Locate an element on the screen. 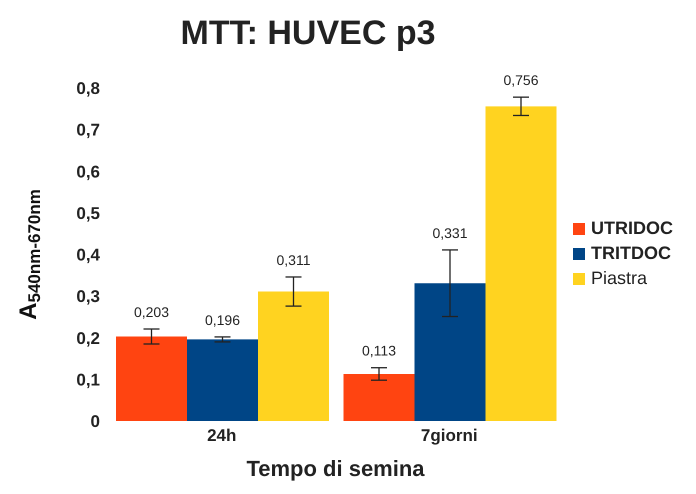  y-tick-label: 0,4 is located at coordinates (88, 255).